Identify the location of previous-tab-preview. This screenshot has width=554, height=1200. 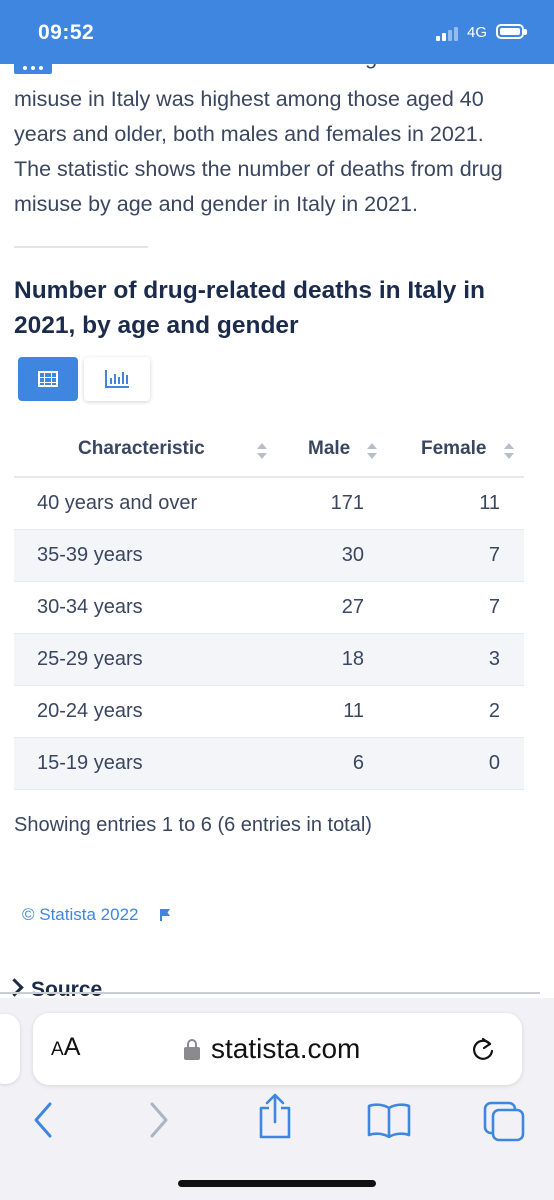
(10, 1049).